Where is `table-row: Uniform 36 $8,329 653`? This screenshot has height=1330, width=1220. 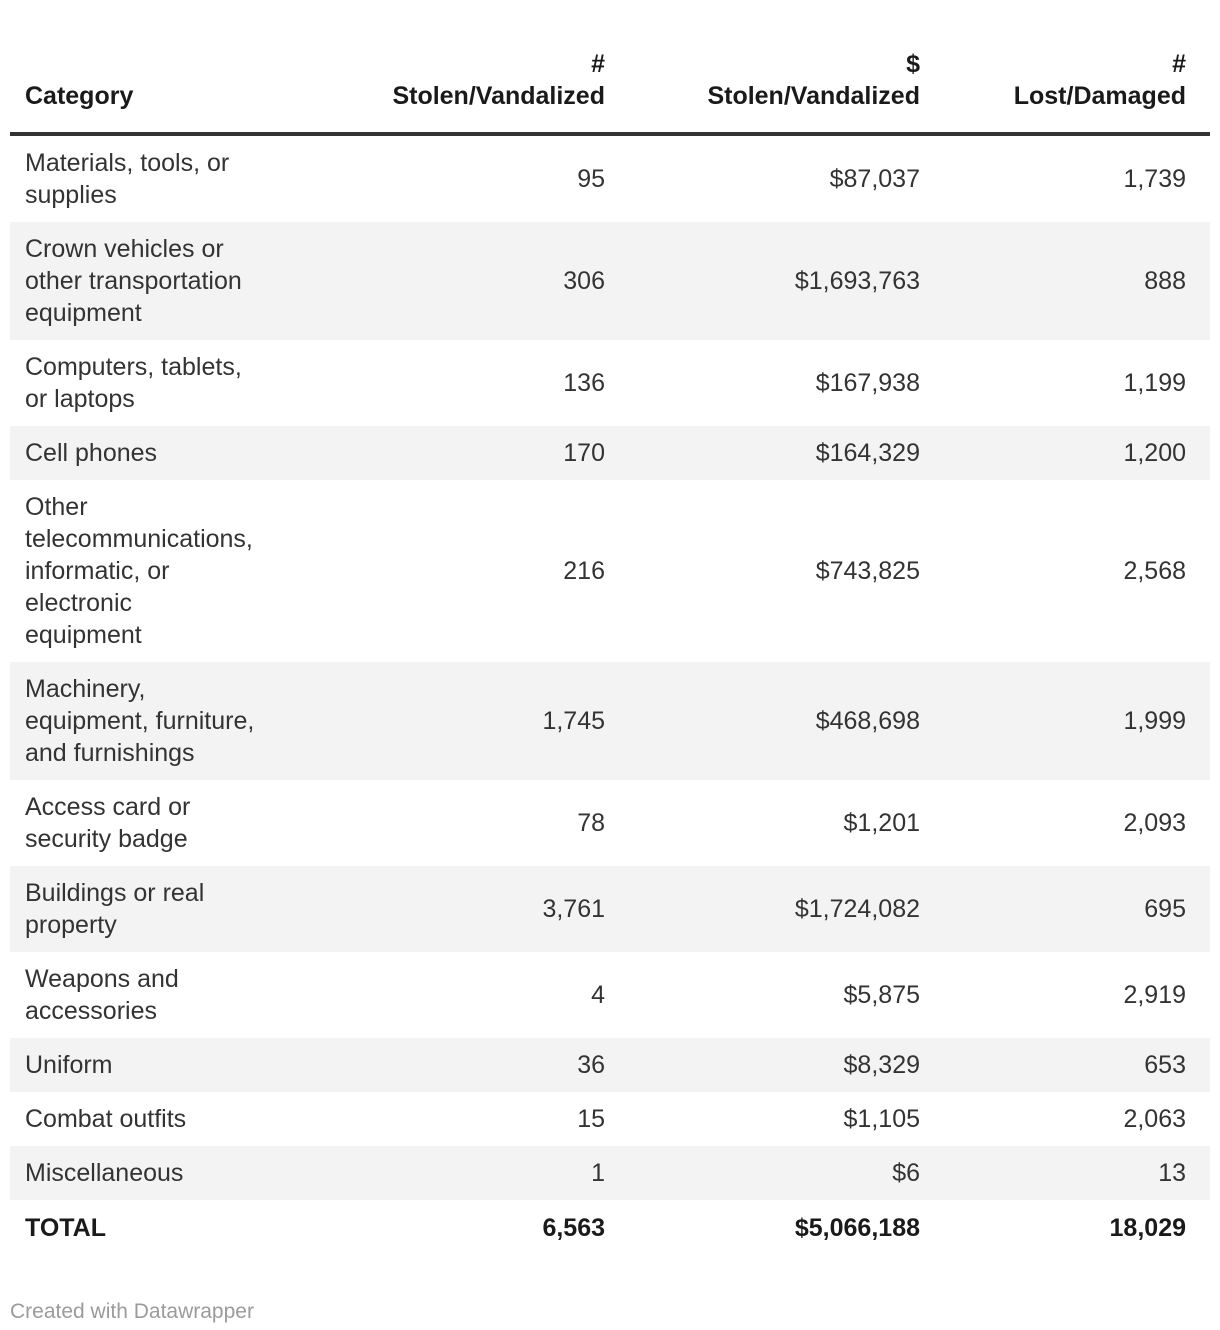 table-row: Uniform 36 $8,329 653 is located at coordinates (610, 1065).